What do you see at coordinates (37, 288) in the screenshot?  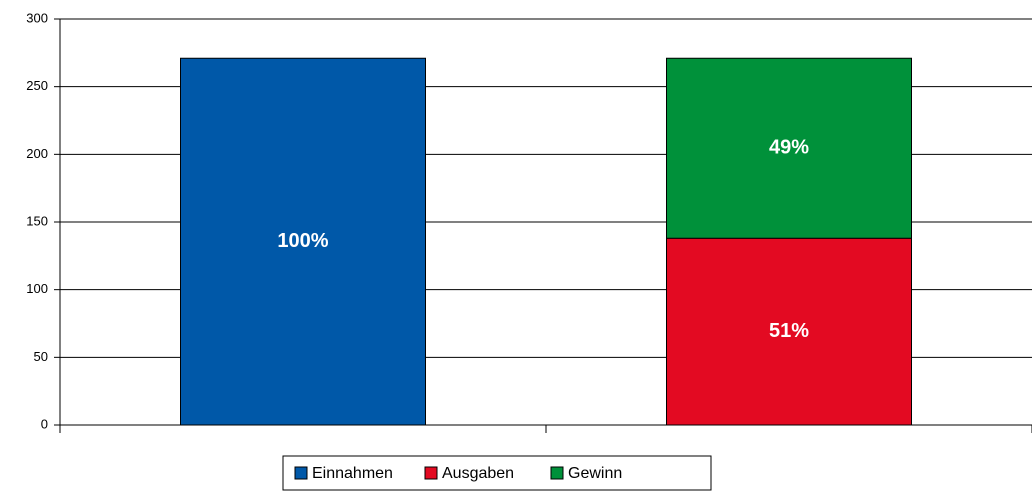 I see `y-tick-label: 100` at bounding box center [37, 288].